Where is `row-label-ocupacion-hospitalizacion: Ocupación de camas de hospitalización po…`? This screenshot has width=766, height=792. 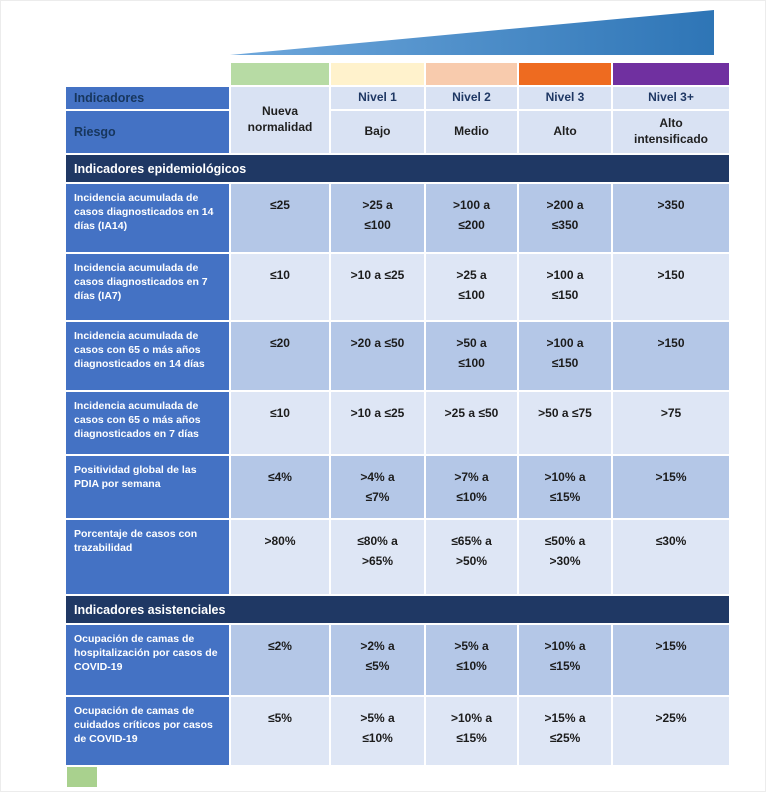
row-label-ocupacion-hospitalizacion: Ocupación de camas de hospitalización po… is located at coordinates (147, 660).